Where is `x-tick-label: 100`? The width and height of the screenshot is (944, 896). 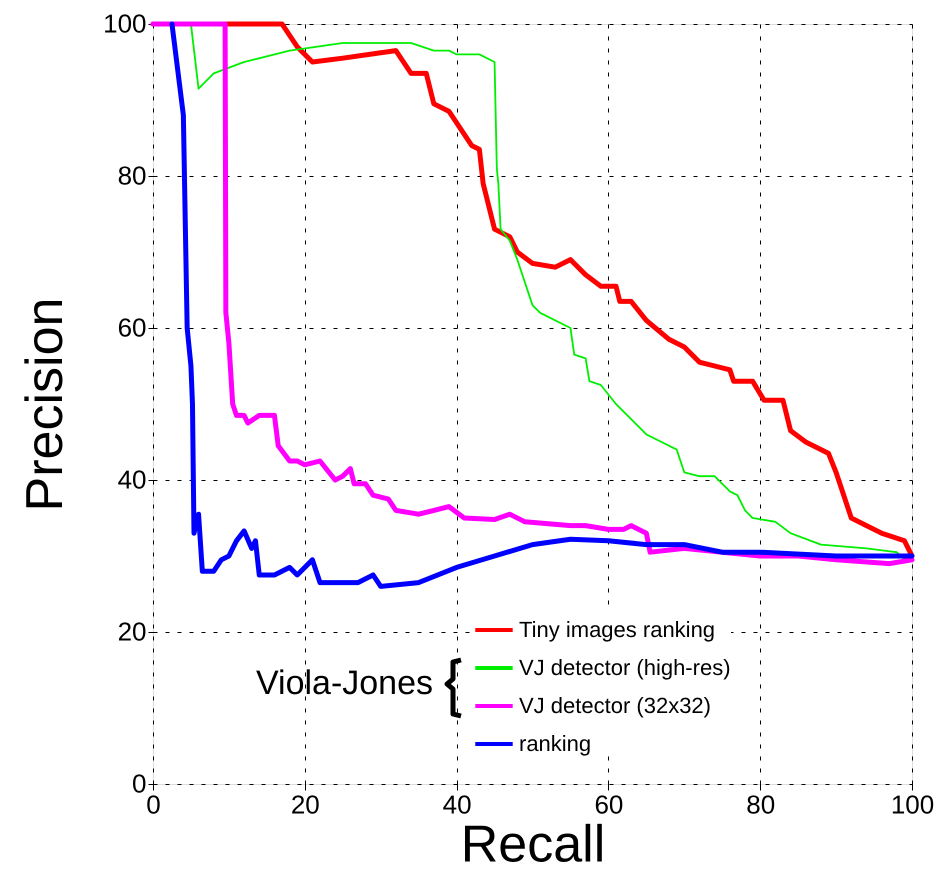 x-tick-label: 100 is located at coordinates (912, 805).